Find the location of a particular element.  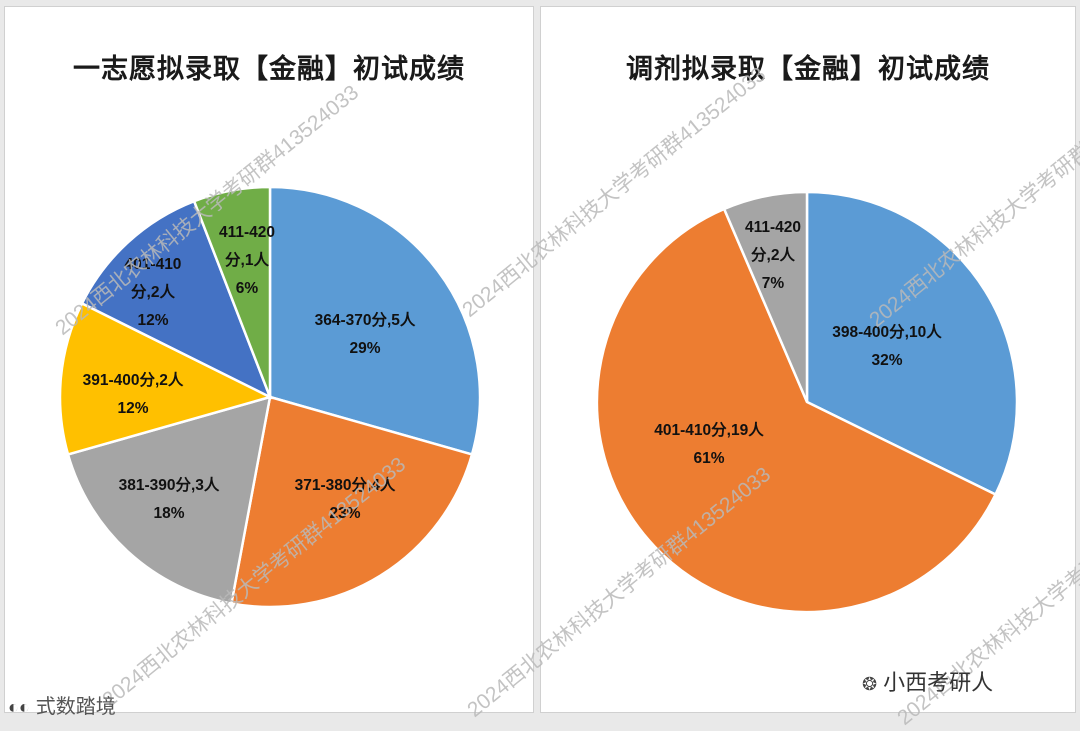

slice-label: 401-410 is located at coordinates (153, 264).